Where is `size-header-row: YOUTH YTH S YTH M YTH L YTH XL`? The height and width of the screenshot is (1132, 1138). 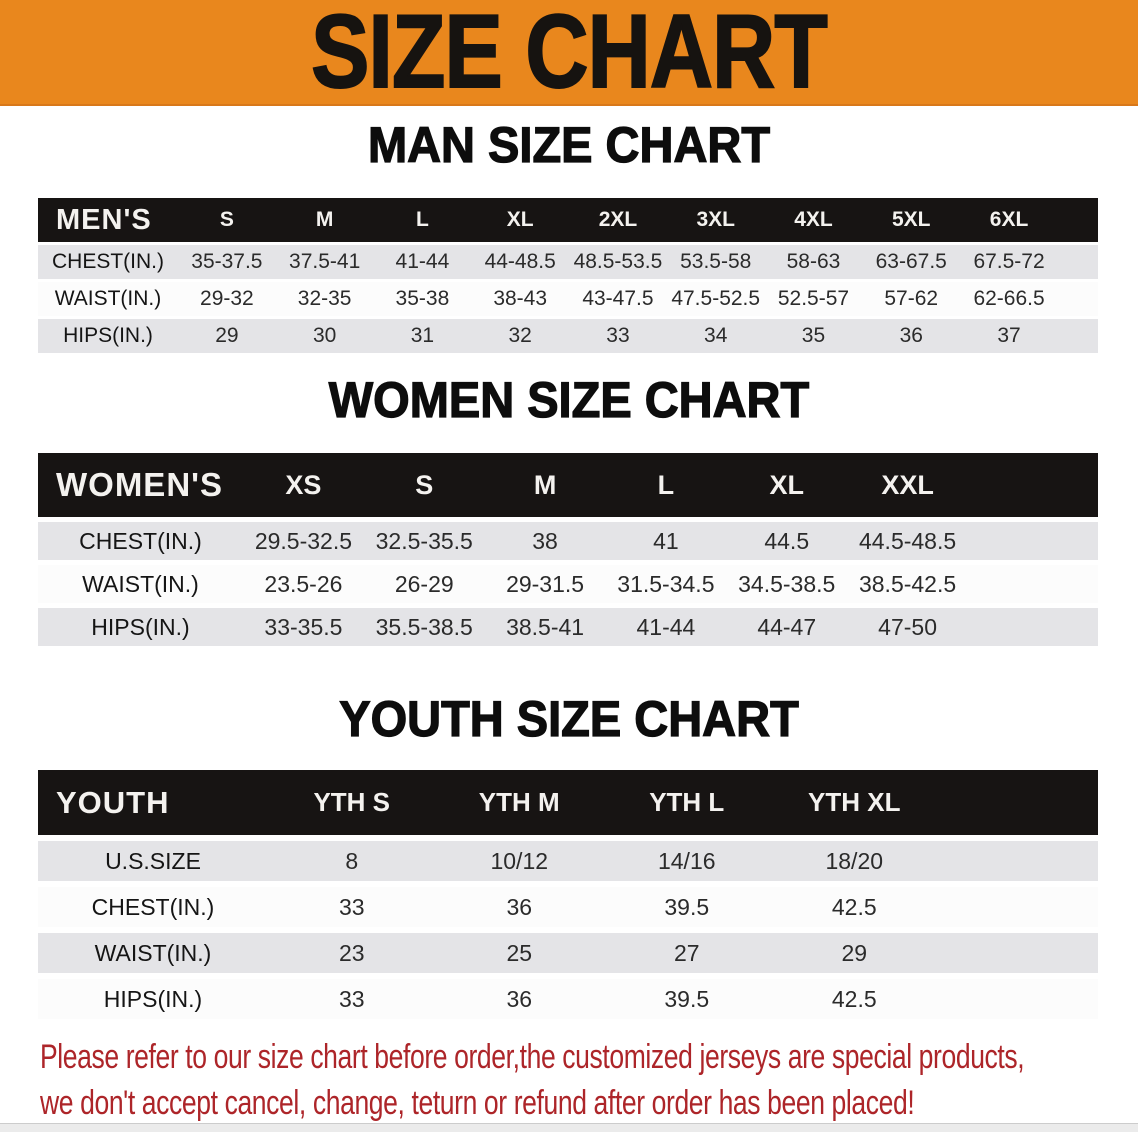 size-header-row: YOUTH YTH S YTH M YTH L YTH XL is located at coordinates (568, 802).